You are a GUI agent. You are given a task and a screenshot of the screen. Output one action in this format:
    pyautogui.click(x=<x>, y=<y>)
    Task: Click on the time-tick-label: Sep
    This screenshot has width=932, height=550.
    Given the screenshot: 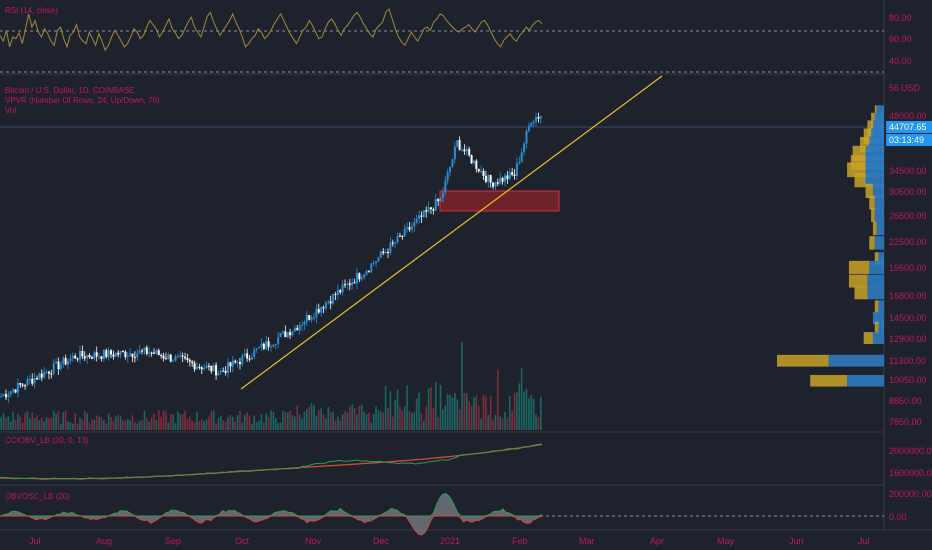 What is the action you would take?
    pyautogui.click(x=173, y=541)
    